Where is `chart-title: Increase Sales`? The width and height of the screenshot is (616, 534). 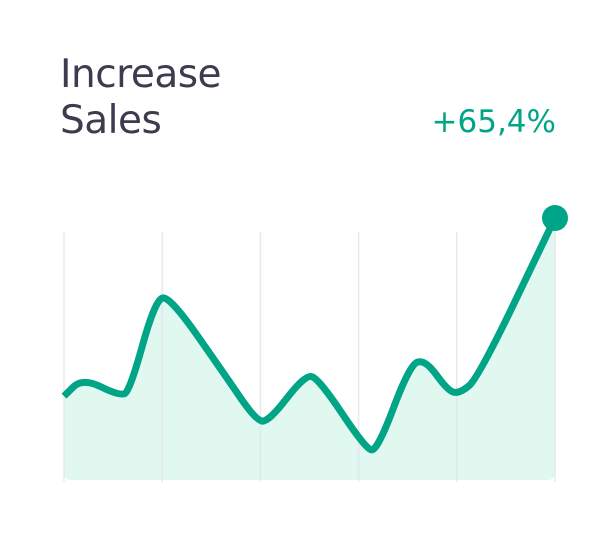 chart-title: Increase Sales is located at coordinates (141, 98).